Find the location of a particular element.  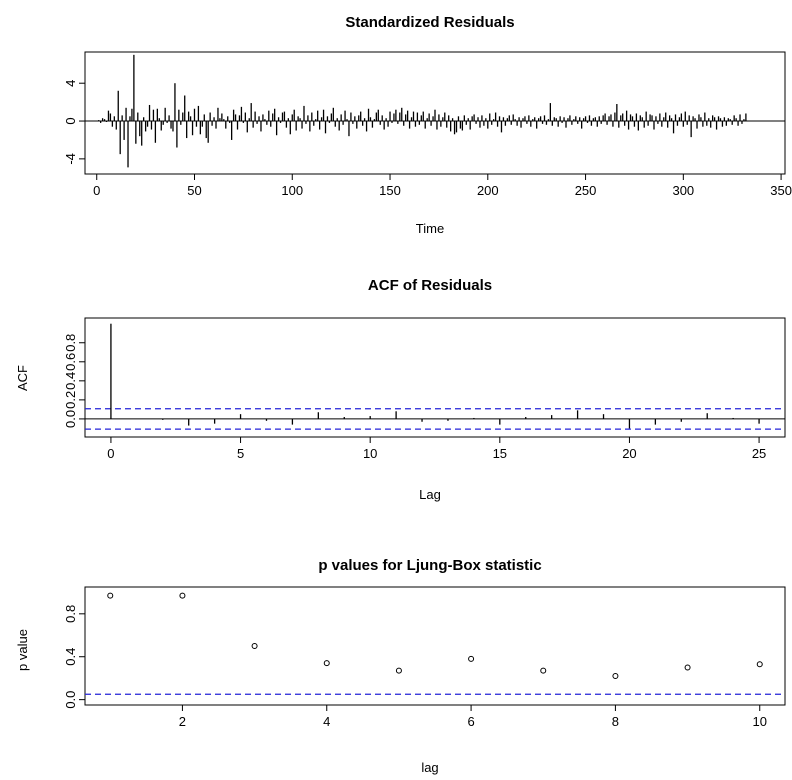

x-tick-label: 200 is located at coordinates (488, 190).